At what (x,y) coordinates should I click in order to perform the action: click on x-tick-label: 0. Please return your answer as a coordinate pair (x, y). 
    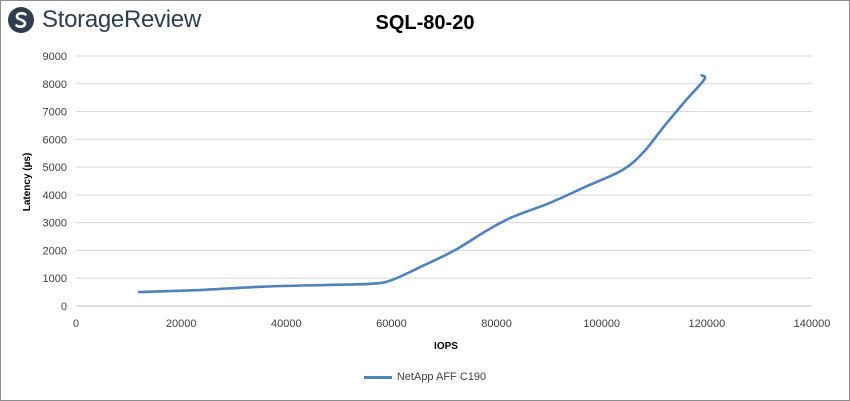
    Looking at the image, I should click on (76, 324).